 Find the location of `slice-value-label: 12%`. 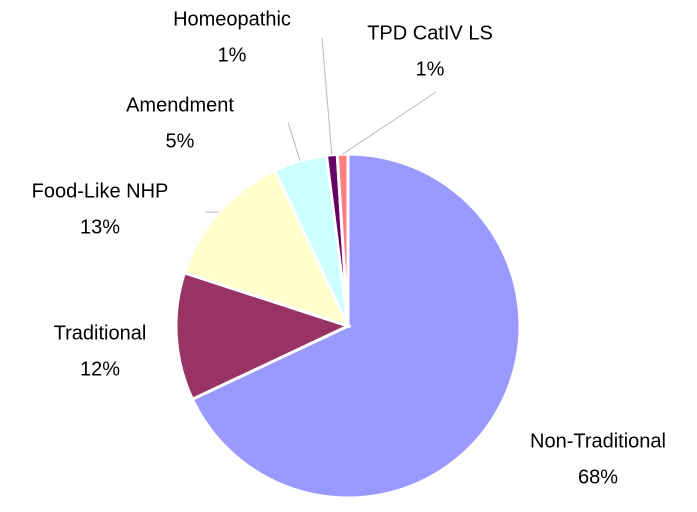

slice-value-label: 12% is located at coordinates (100, 369).